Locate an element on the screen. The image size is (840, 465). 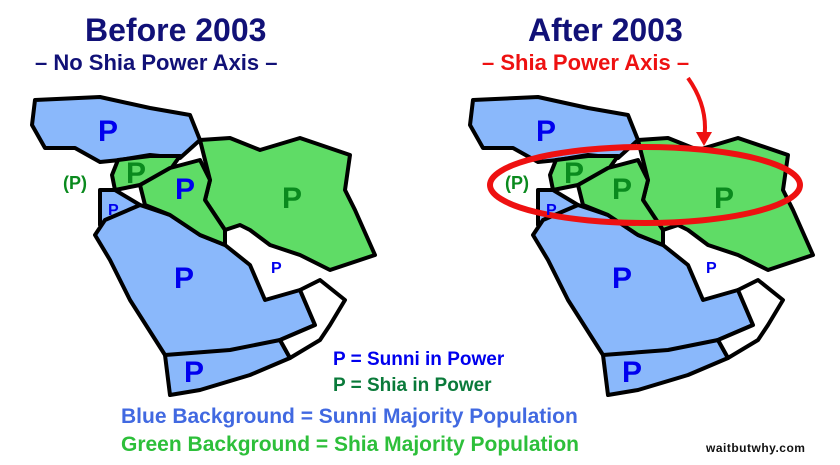
iraq-before is located at coordinates (182, 202).